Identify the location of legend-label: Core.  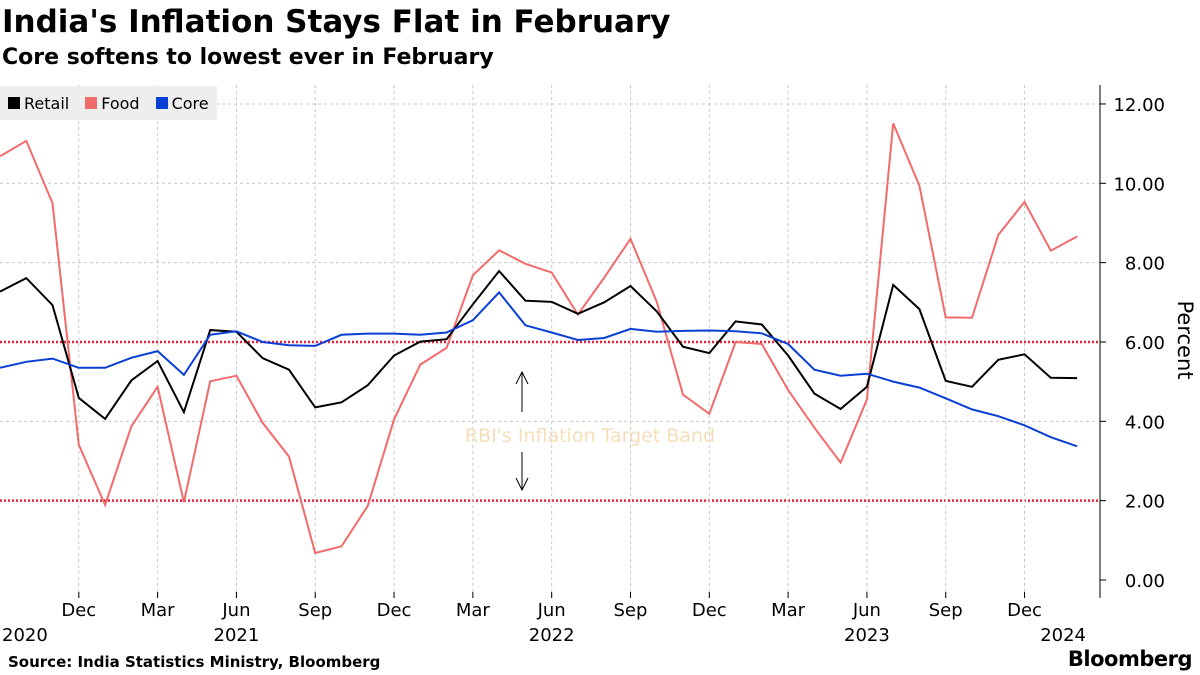
(190, 103).